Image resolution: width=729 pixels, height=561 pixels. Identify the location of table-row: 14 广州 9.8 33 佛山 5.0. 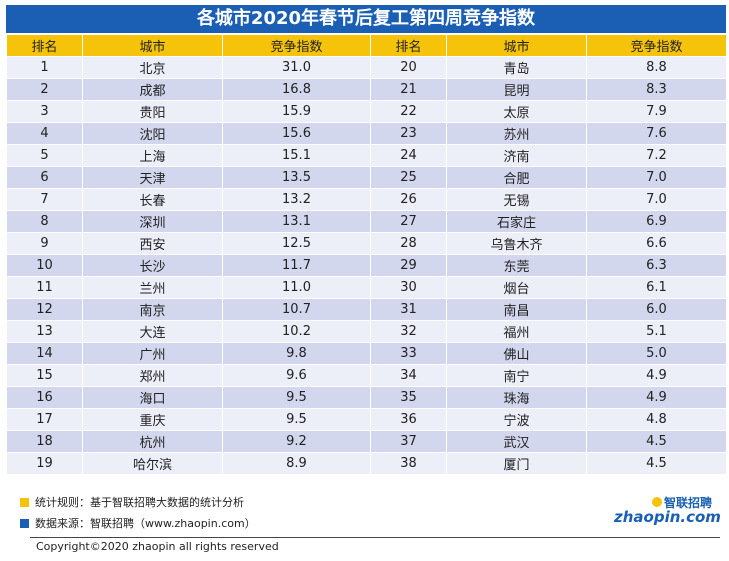
(366, 353).